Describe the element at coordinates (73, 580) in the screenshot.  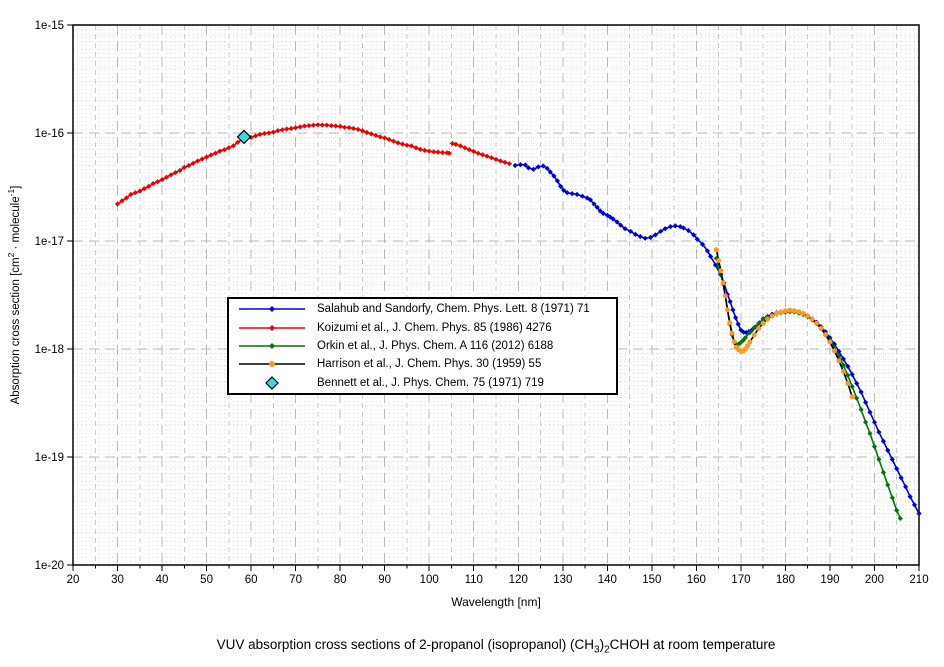
I see `x-tick-label: 20` at that location.